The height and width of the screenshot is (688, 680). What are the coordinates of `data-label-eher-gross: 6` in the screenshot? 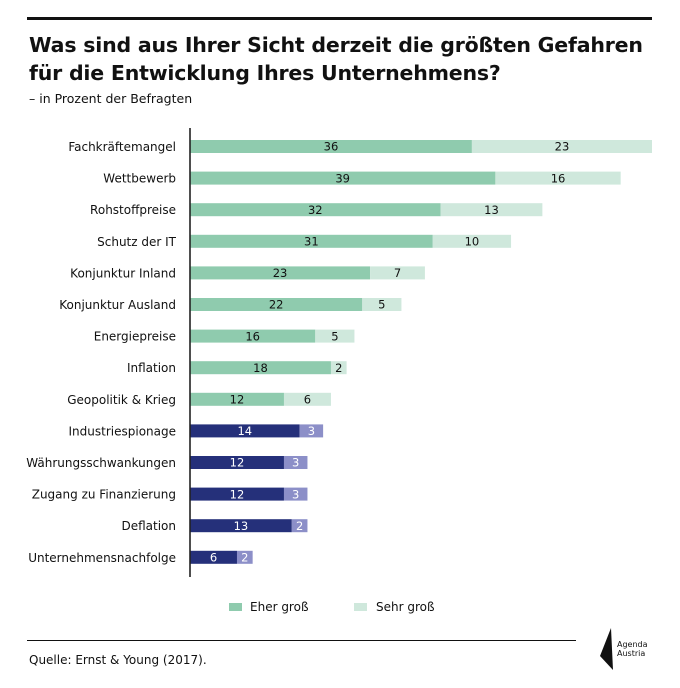 It's located at (213, 558).